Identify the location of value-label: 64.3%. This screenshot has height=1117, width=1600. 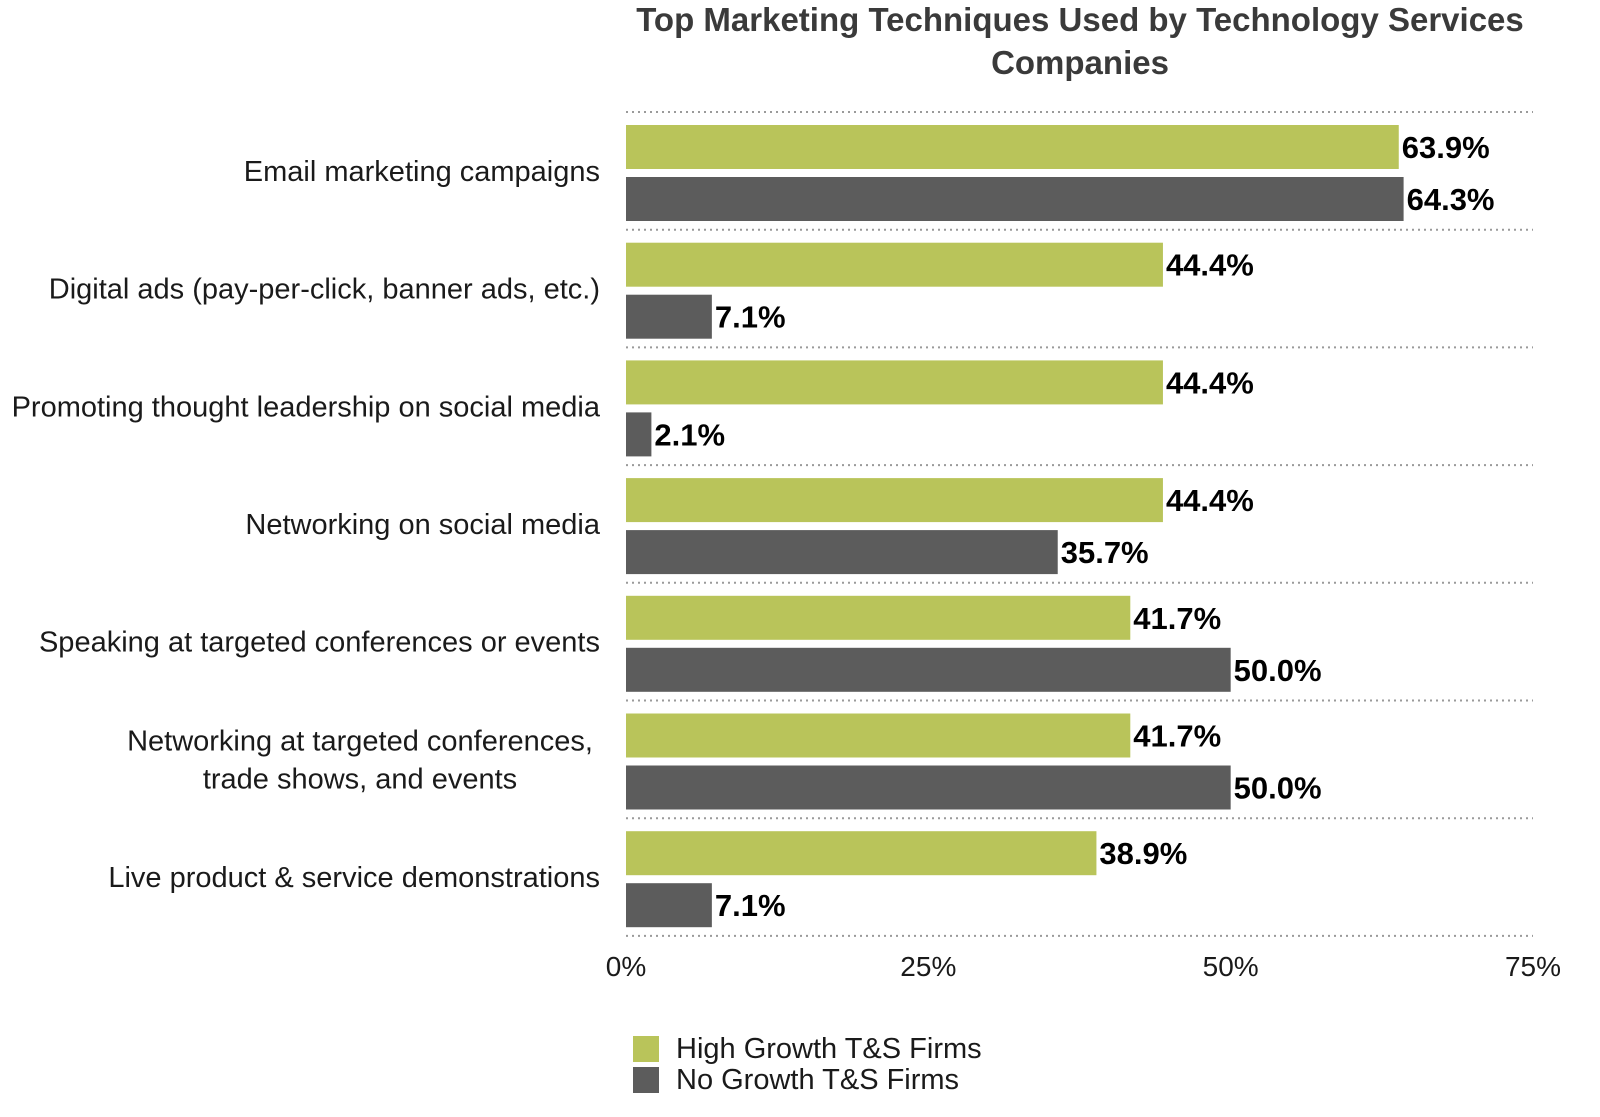
(1451, 199).